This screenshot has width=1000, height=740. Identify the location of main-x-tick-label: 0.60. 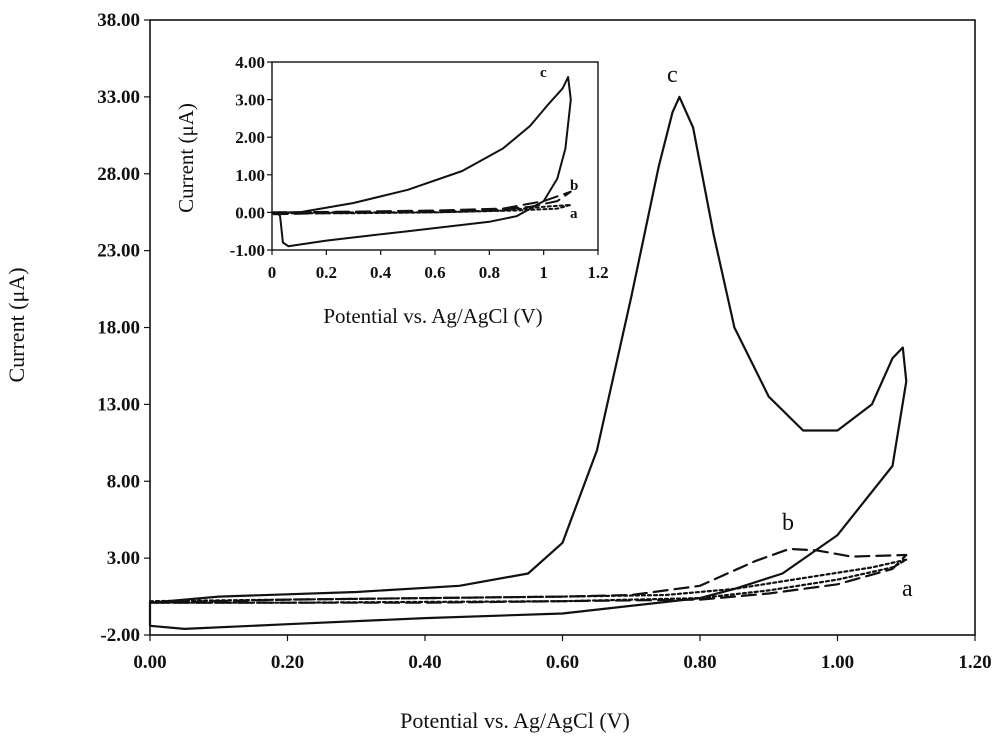
(562, 662).